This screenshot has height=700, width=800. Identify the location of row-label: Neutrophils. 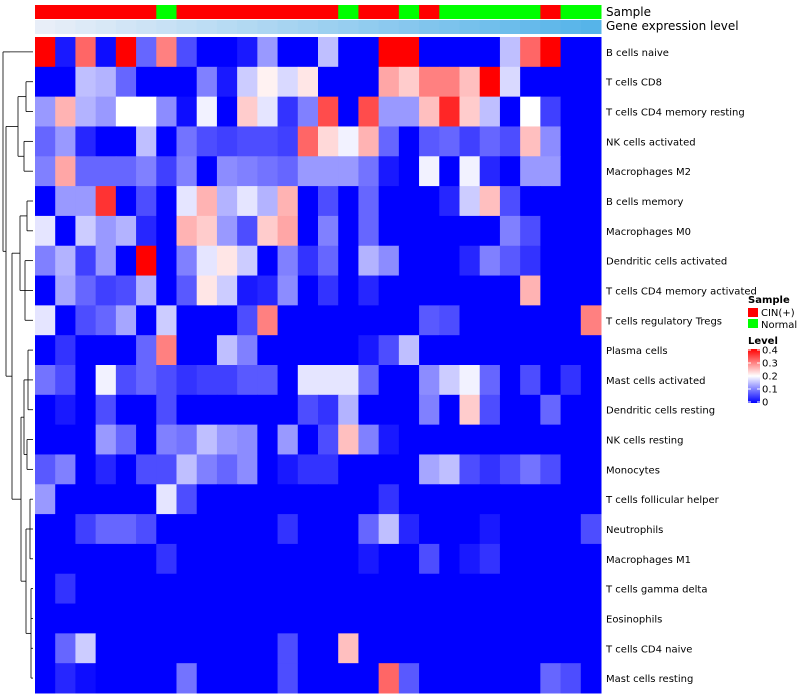
(634, 530).